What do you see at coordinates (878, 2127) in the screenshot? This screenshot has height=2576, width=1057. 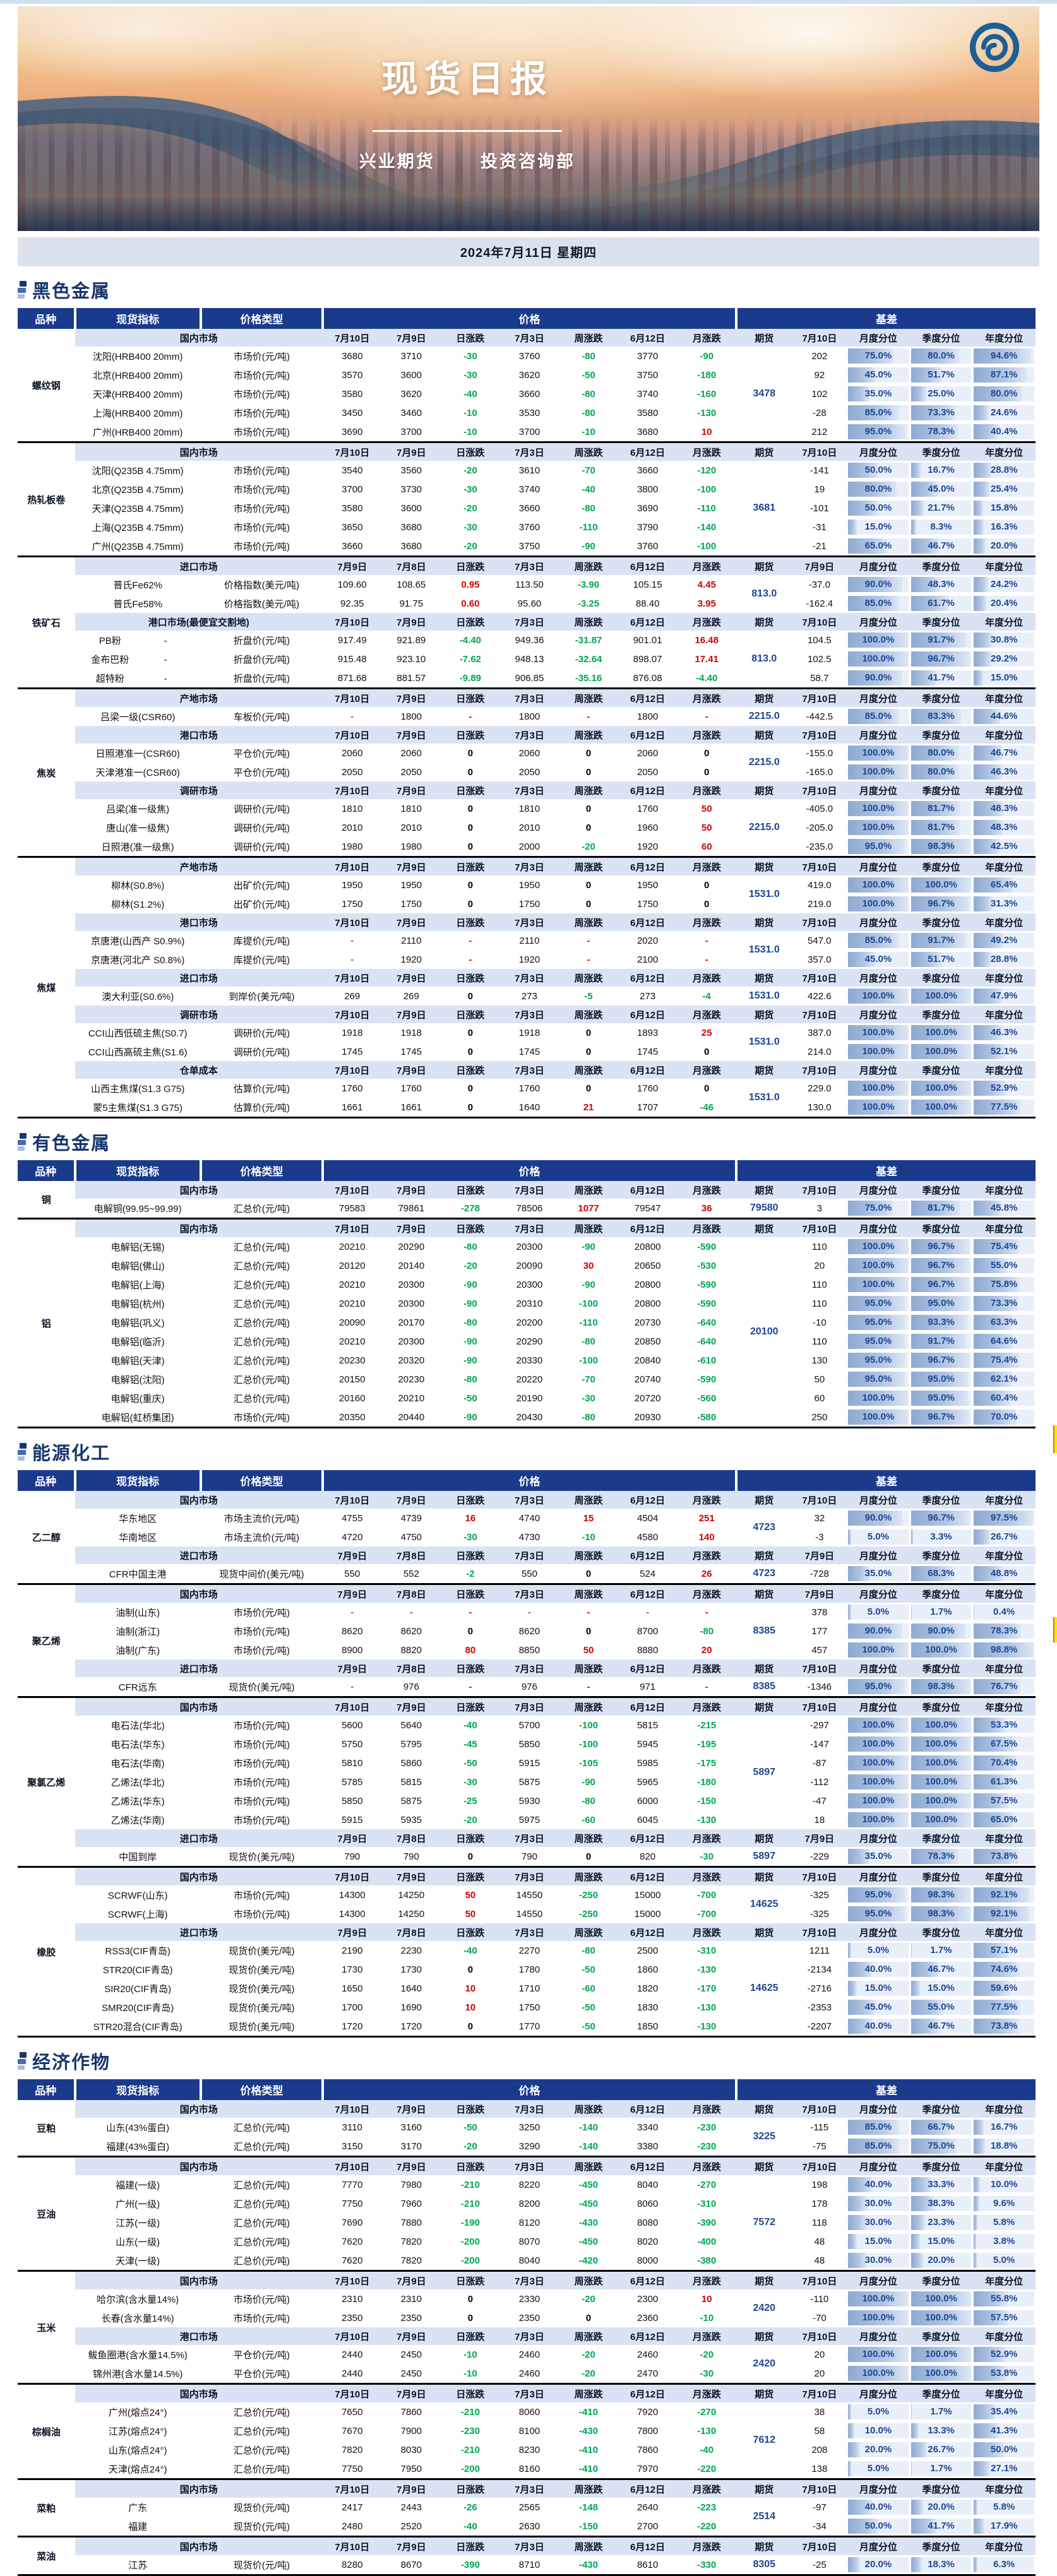 I see `percentile-bar-track: 85.0%` at bounding box center [878, 2127].